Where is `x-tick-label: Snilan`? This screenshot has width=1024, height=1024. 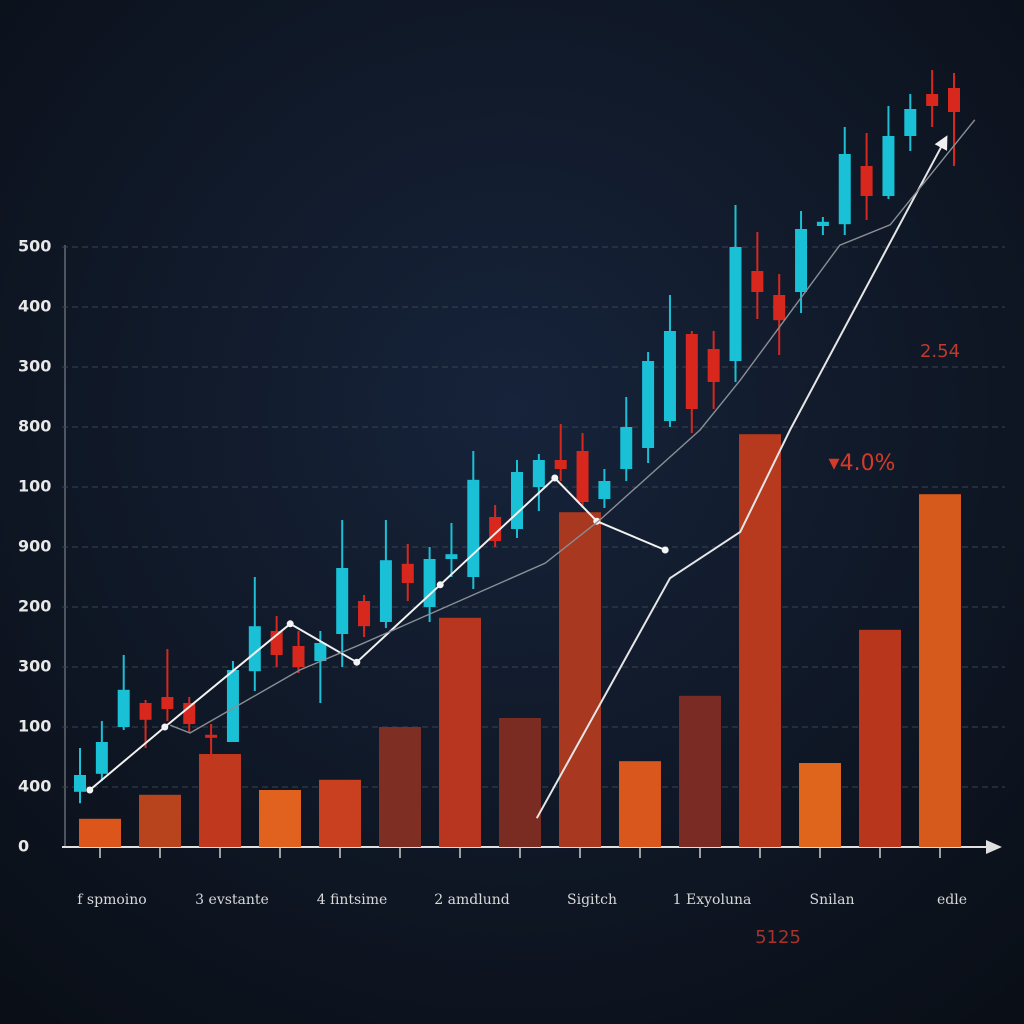 x-tick-label: Snilan is located at coordinates (832, 900).